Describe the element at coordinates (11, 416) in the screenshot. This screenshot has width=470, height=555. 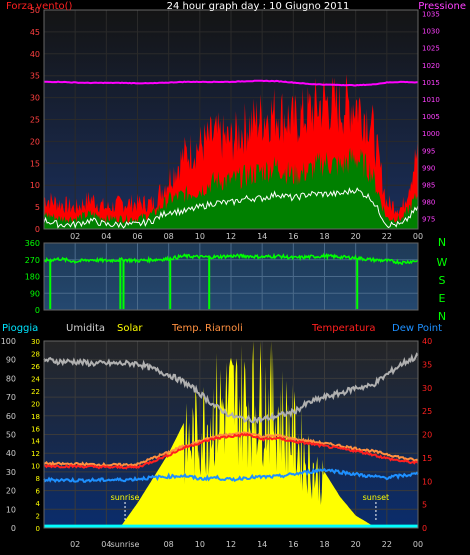
I see `y-left-tick-label: 60` at that location.